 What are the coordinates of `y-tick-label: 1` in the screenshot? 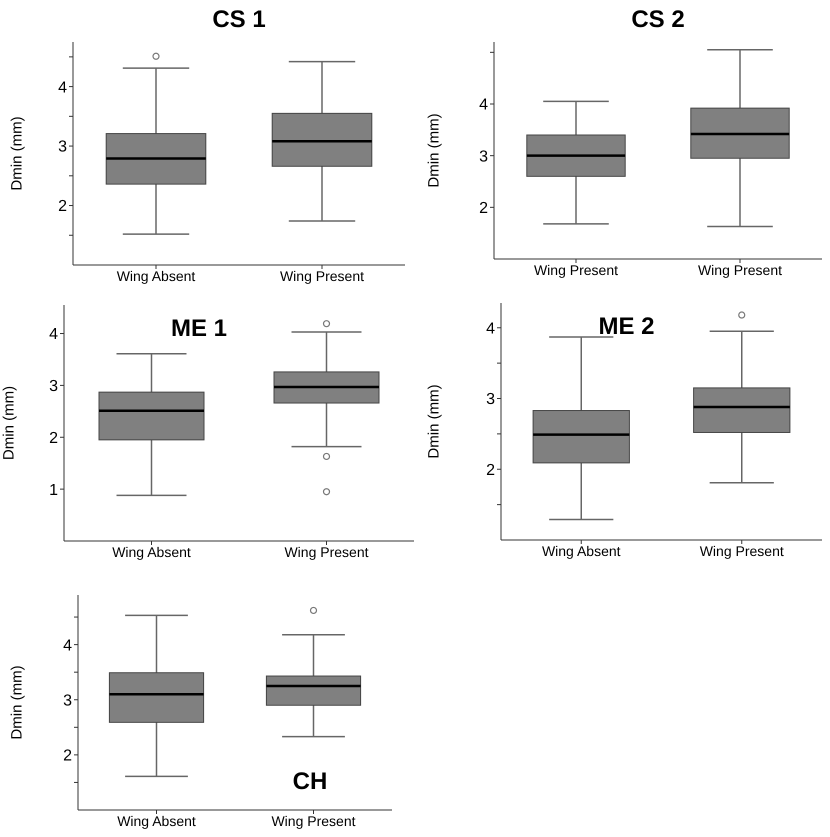 It's located at (53, 490).